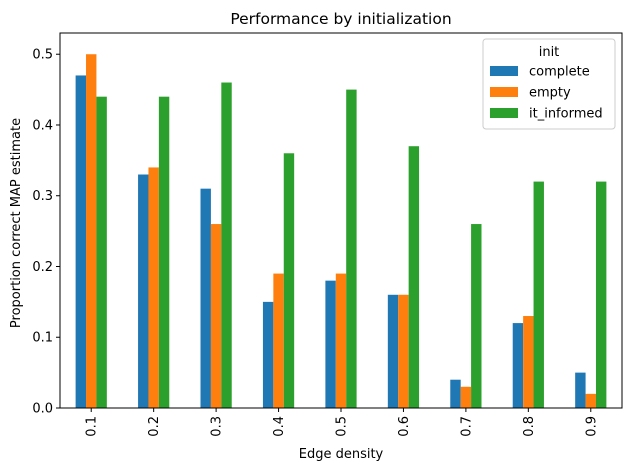  I want to click on bar-complete-0.6, so click(393, 351).